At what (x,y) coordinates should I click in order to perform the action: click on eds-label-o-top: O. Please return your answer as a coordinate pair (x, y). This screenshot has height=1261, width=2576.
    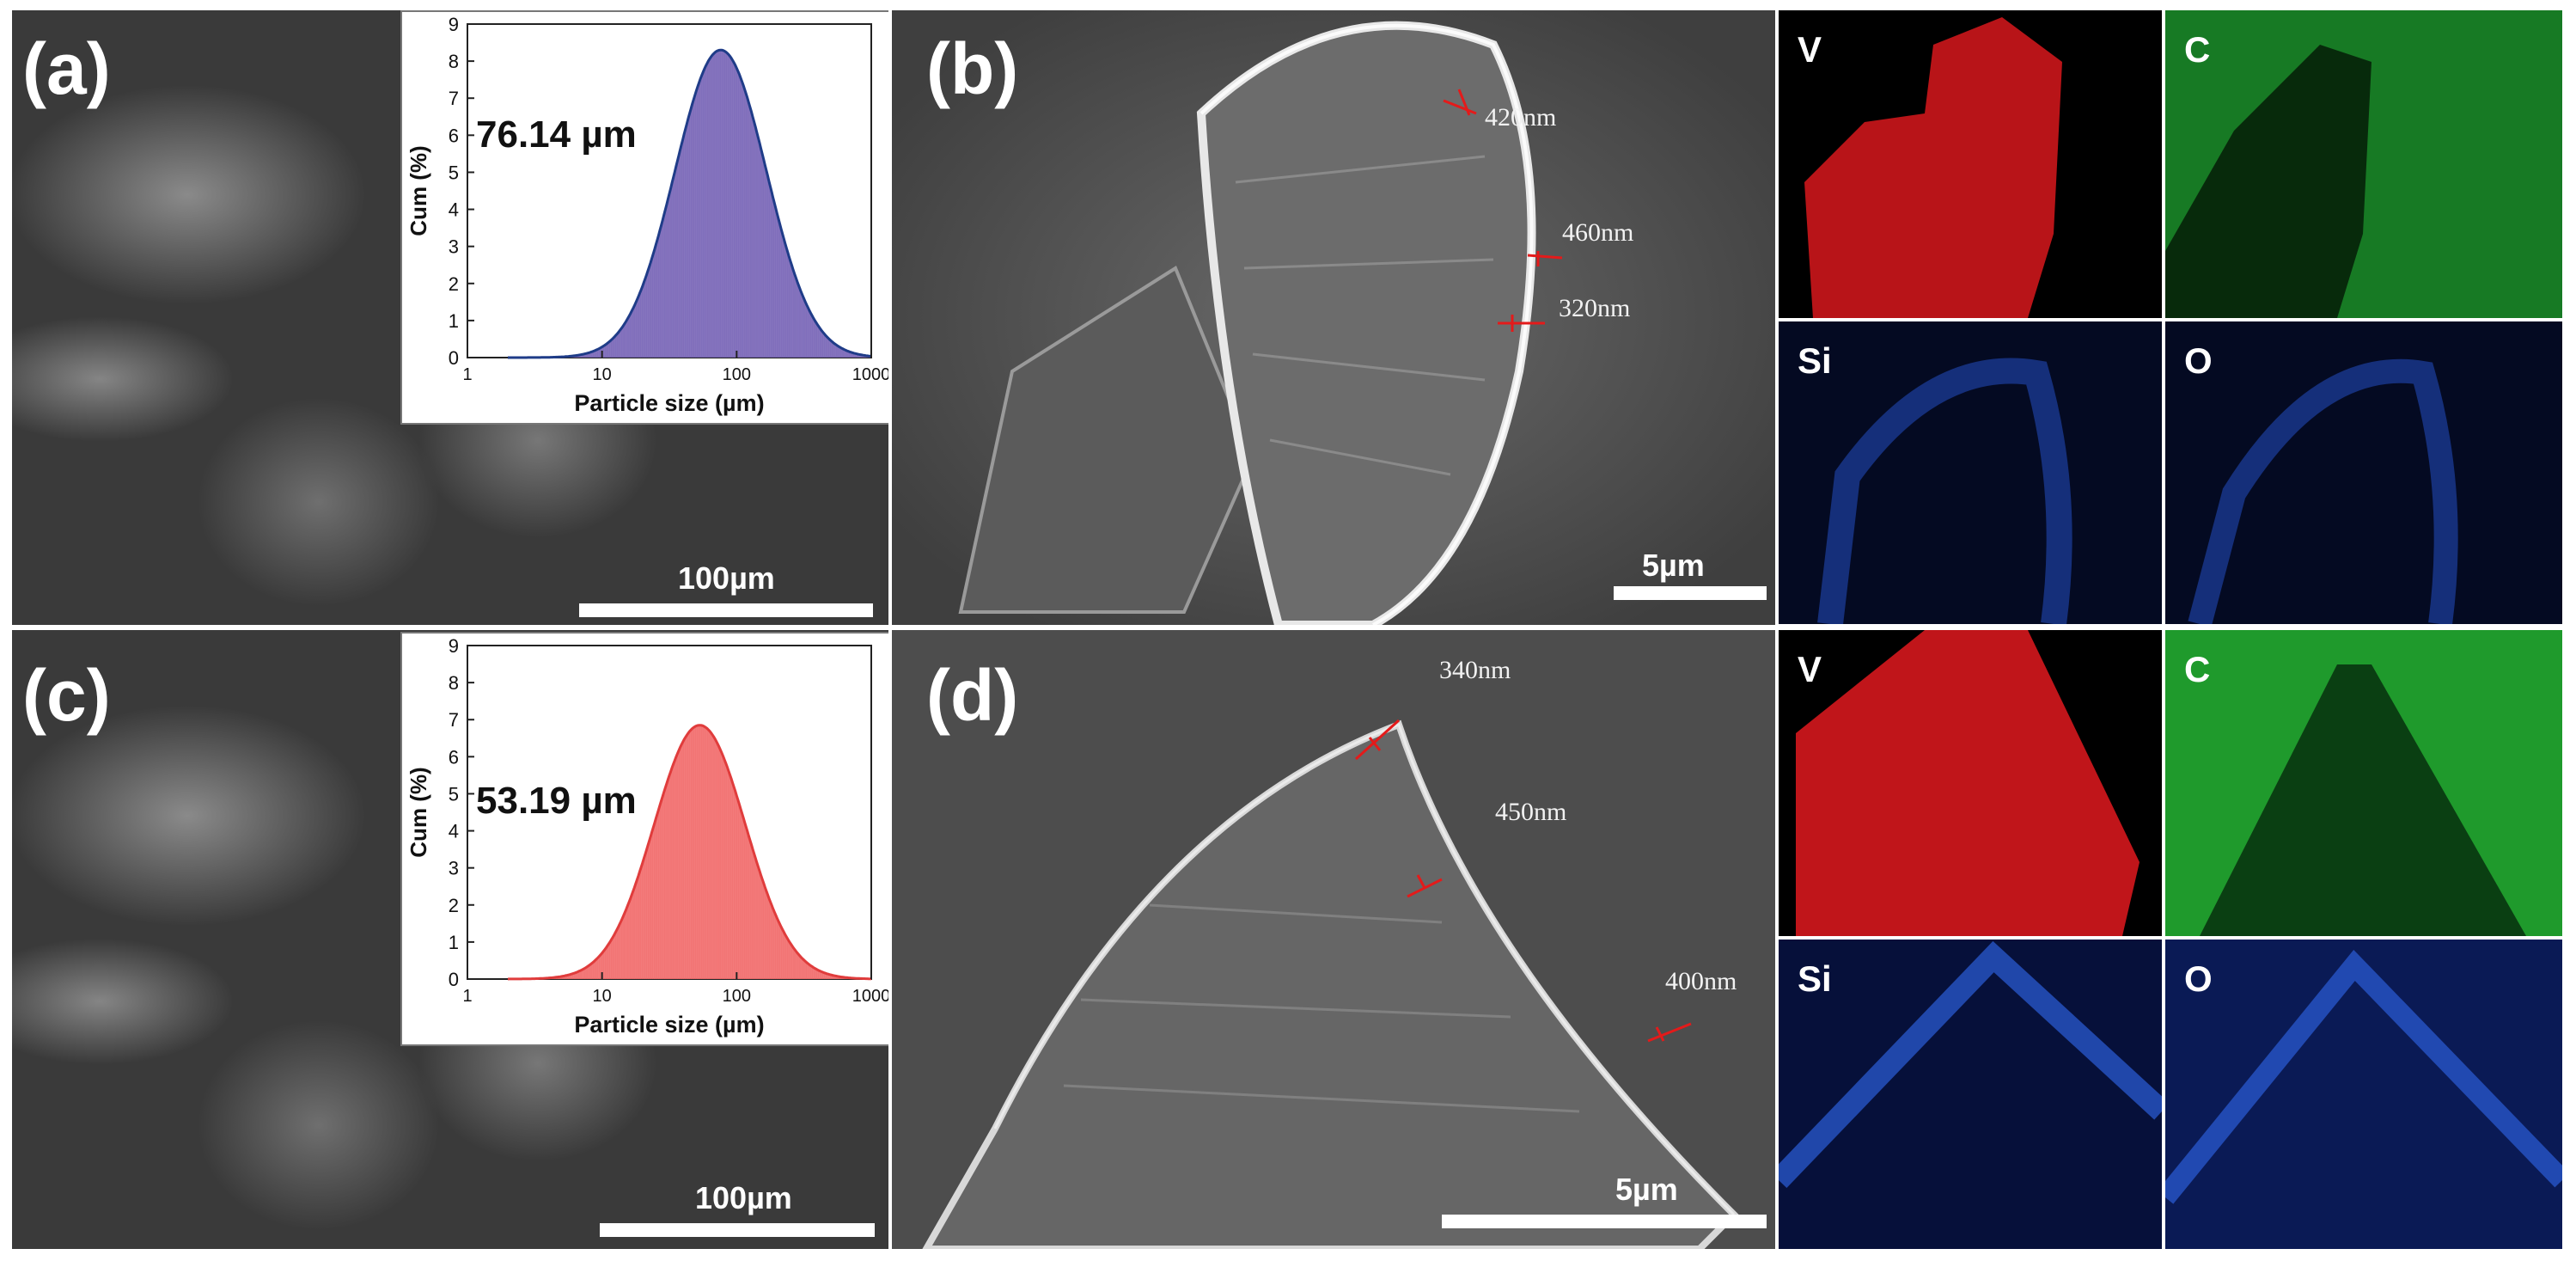
    Looking at the image, I should click on (2198, 360).